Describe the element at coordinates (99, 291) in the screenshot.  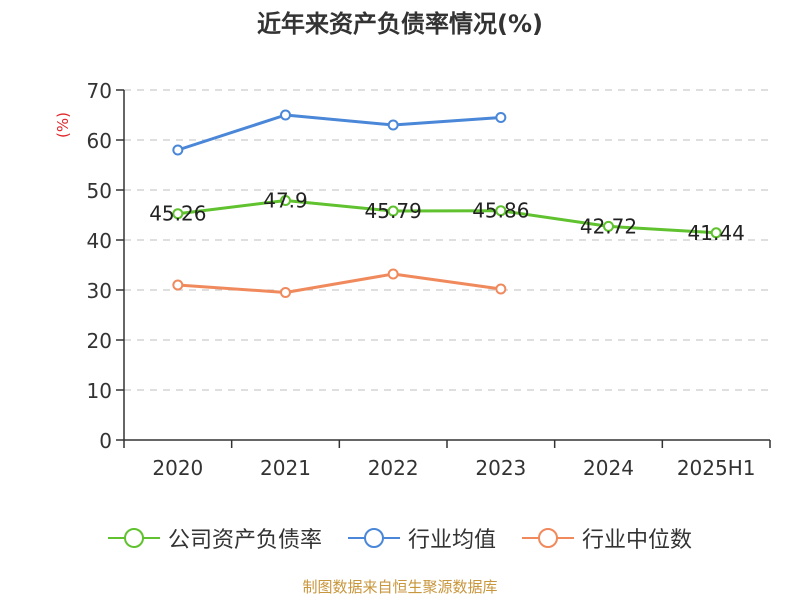
I see `y-tick-label: 30` at that location.